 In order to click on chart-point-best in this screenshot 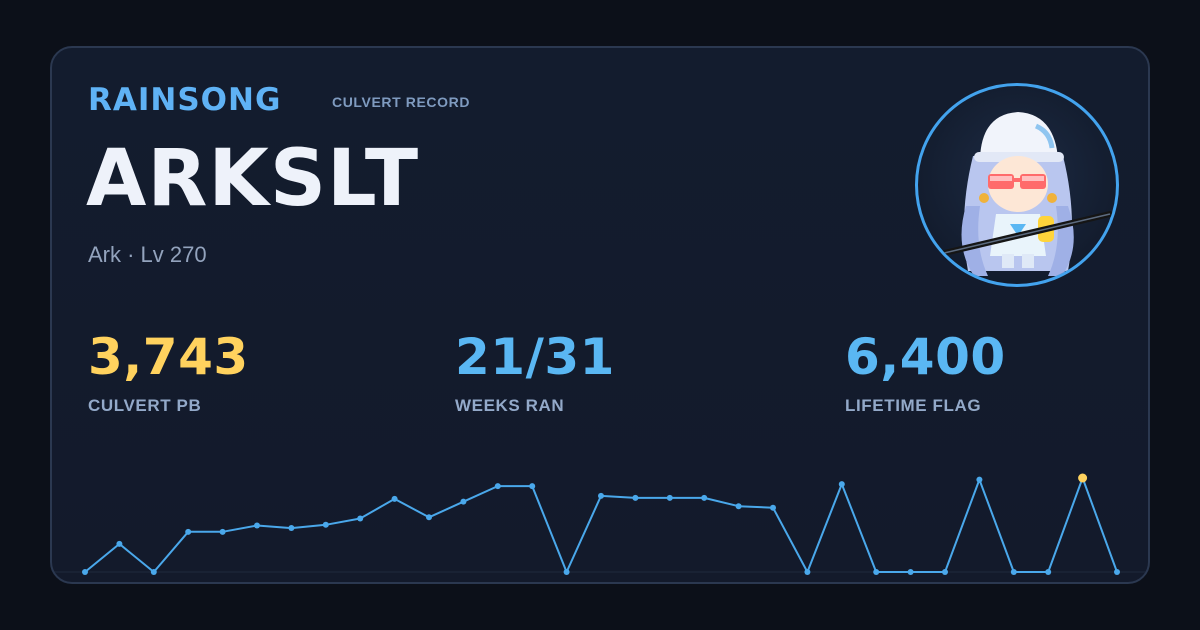, I will do `click(1083, 478)`.